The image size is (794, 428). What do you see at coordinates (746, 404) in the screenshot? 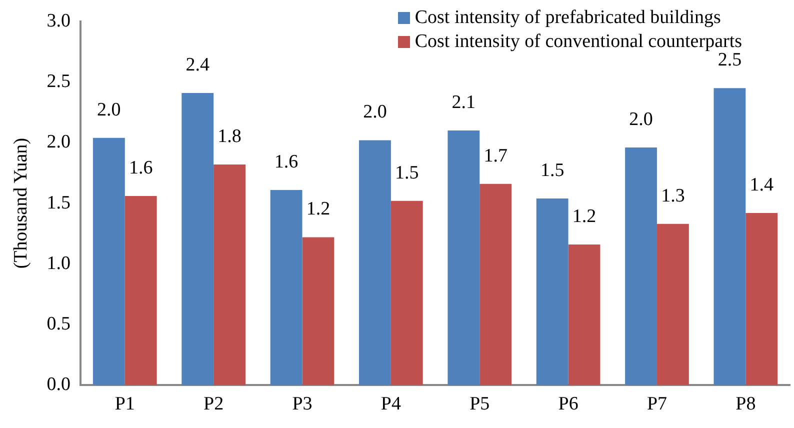
I see `x-tick-label: P8` at bounding box center [746, 404].